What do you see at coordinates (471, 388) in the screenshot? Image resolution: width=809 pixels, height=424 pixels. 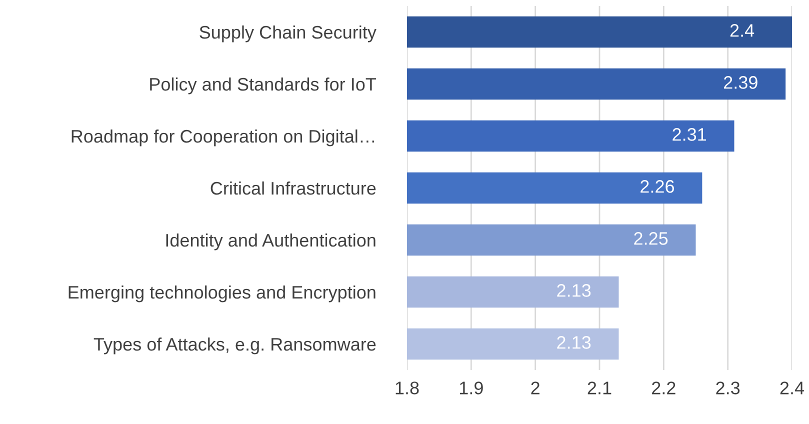 I see `x-tick-label: 1.9` at bounding box center [471, 388].